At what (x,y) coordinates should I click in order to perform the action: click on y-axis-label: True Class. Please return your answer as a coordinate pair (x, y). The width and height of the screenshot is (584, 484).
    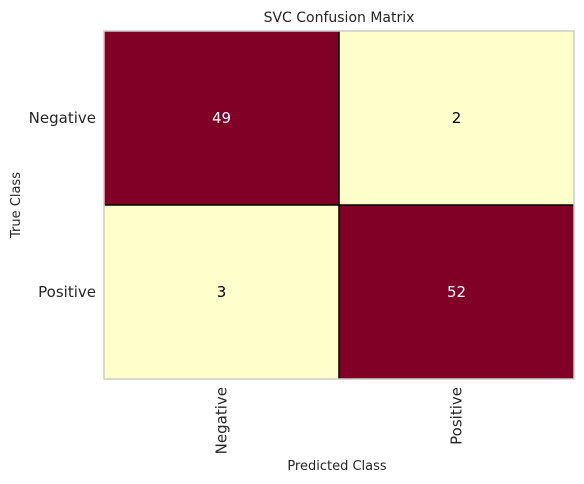
    Looking at the image, I should click on (16, 205).